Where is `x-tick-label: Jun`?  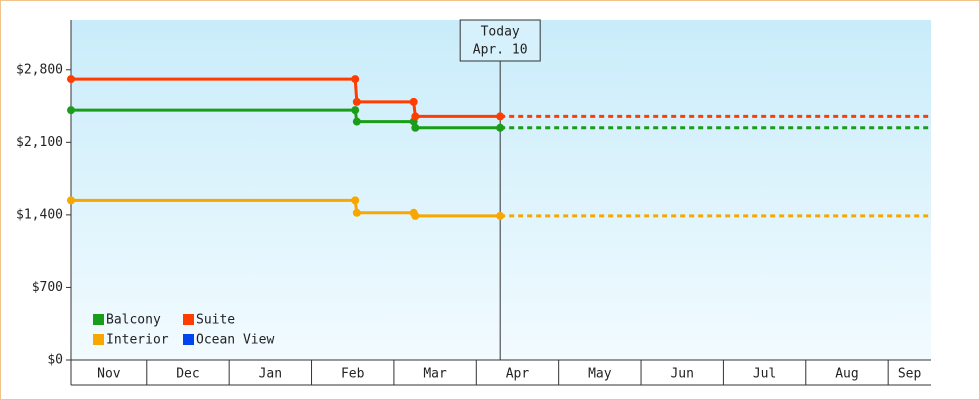 x-tick-label: Jun is located at coordinates (681, 374).